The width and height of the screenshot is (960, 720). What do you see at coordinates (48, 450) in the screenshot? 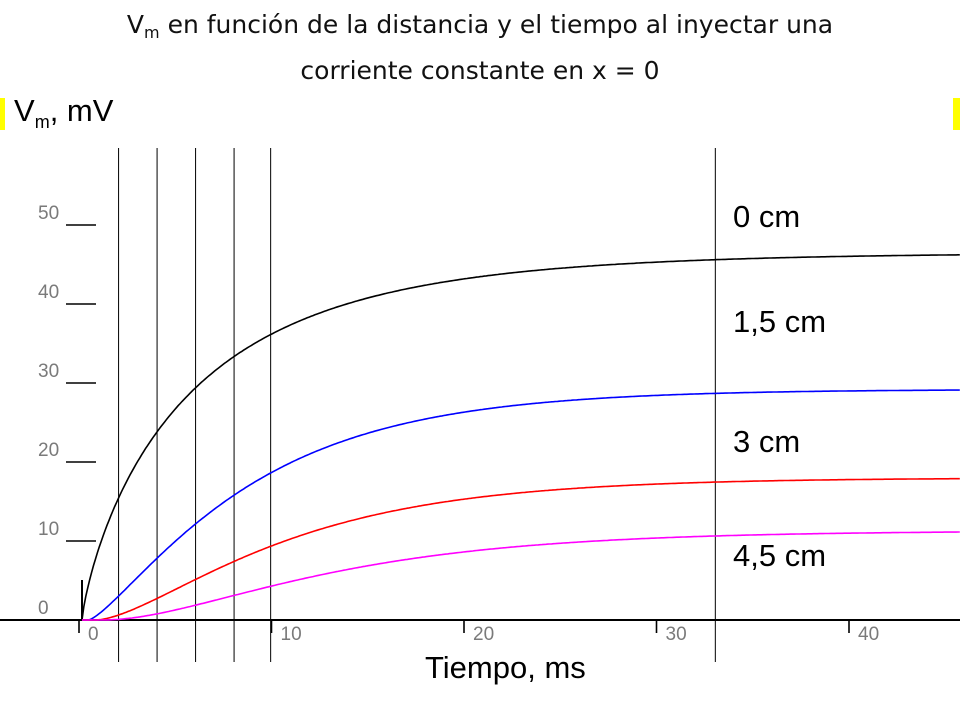
I see `y-tick-label-20: 20` at bounding box center [48, 450].